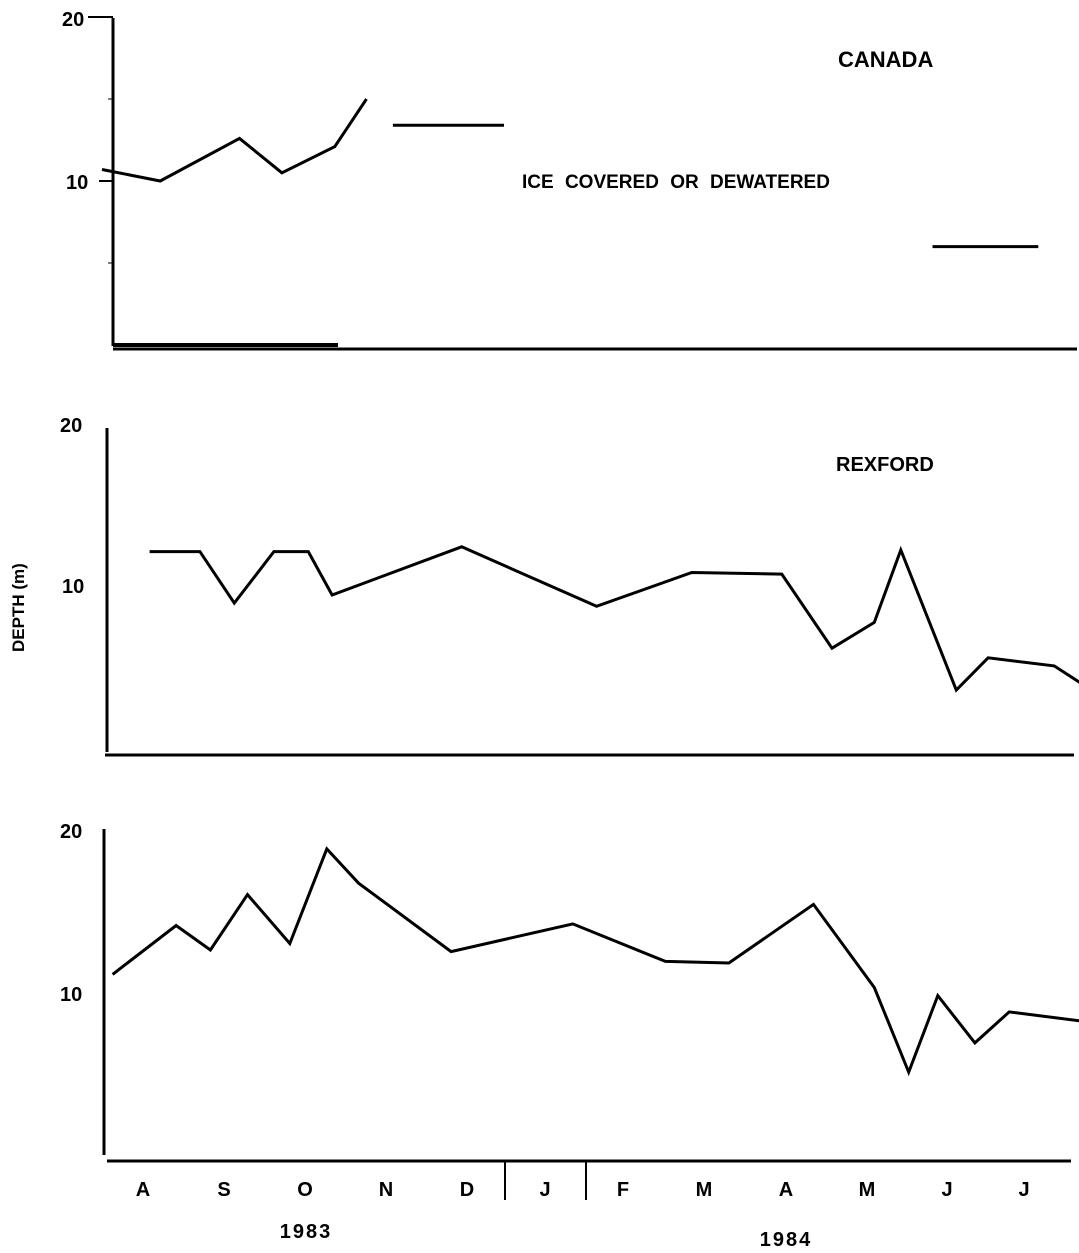 Image resolution: width=1079 pixels, height=1253 pixels. What do you see at coordinates (786, 1240) in the screenshot?
I see `year-label-1984: 1984` at bounding box center [786, 1240].